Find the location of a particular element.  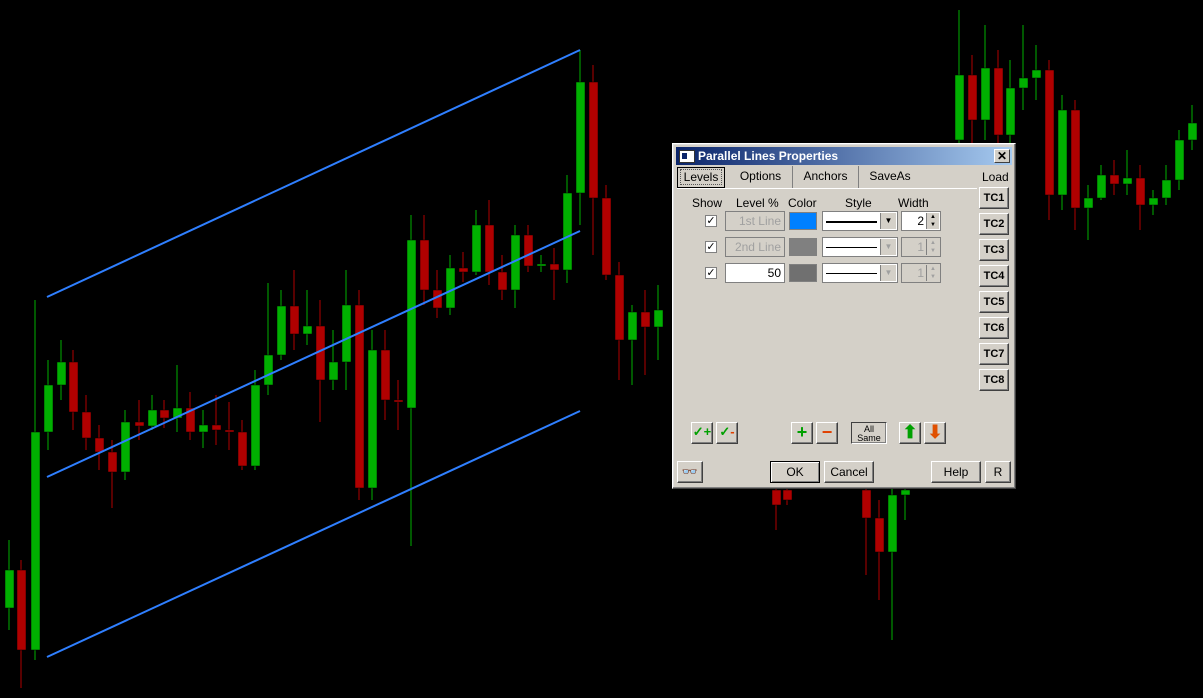

level2-color-swatch is located at coordinates (803, 247).